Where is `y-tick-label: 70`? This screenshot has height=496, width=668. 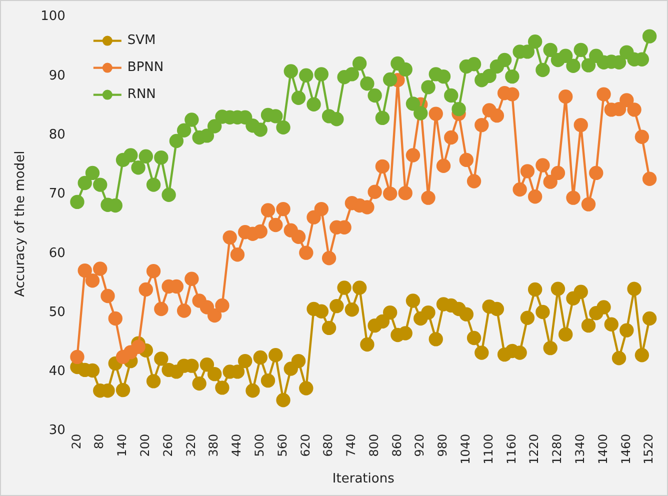 y-tick-label: 70 is located at coordinates (57, 194).